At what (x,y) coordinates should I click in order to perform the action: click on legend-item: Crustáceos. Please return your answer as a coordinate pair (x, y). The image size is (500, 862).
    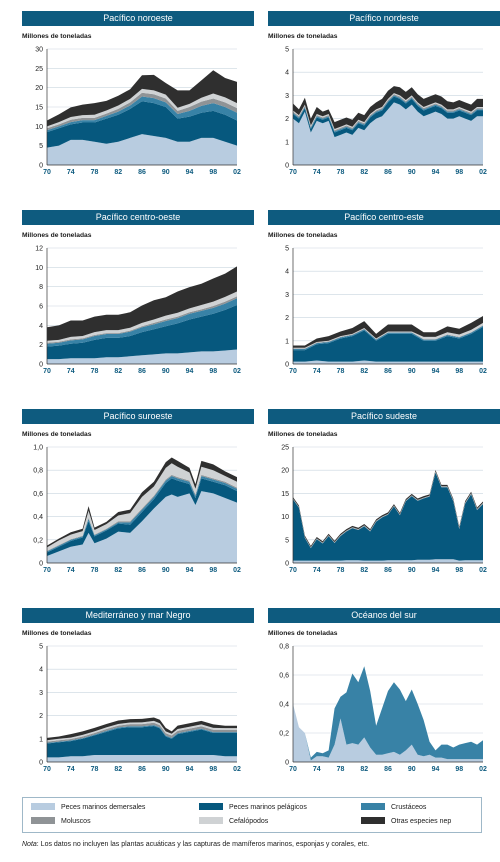
    Looking at the image, I should click on (393, 808).